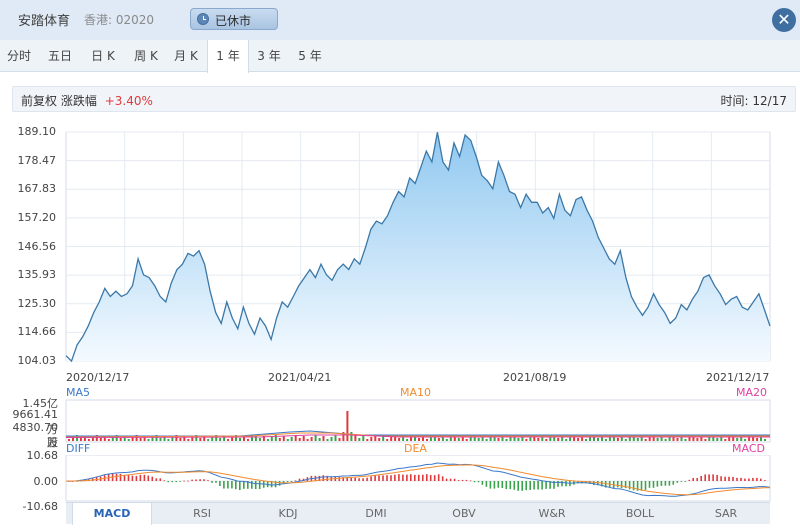  Describe the element at coordinates (464, 513) in the screenshot. I see `indicator-tab-obv: OBV` at that location.